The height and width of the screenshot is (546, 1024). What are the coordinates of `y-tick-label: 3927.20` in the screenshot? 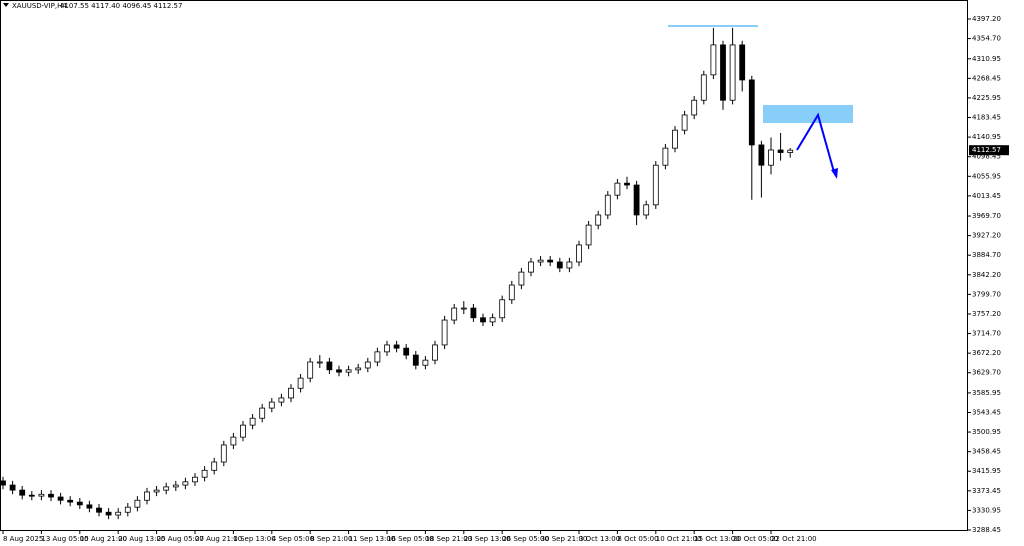 It's located at (986, 236).